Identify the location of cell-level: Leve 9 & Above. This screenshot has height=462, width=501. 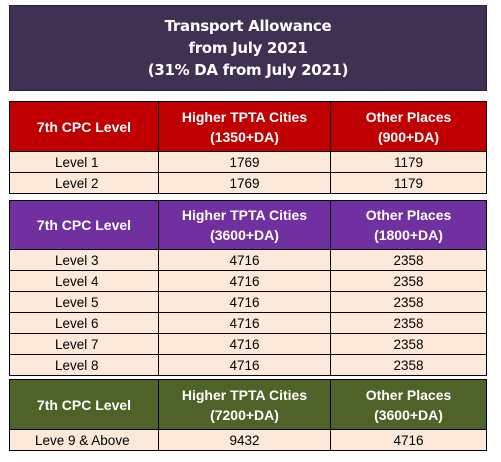
(84, 440).